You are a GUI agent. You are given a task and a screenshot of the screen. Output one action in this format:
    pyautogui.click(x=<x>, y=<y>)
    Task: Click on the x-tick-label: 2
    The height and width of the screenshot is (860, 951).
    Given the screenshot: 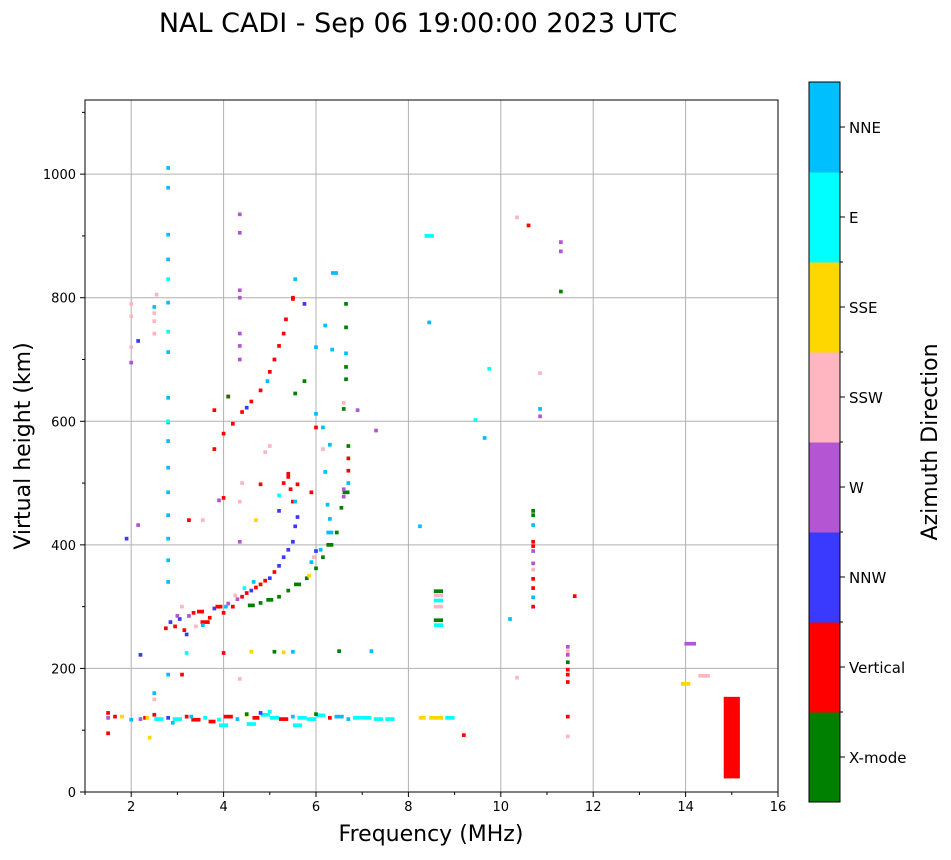 What is the action you would take?
    pyautogui.click(x=131, y=807)
    